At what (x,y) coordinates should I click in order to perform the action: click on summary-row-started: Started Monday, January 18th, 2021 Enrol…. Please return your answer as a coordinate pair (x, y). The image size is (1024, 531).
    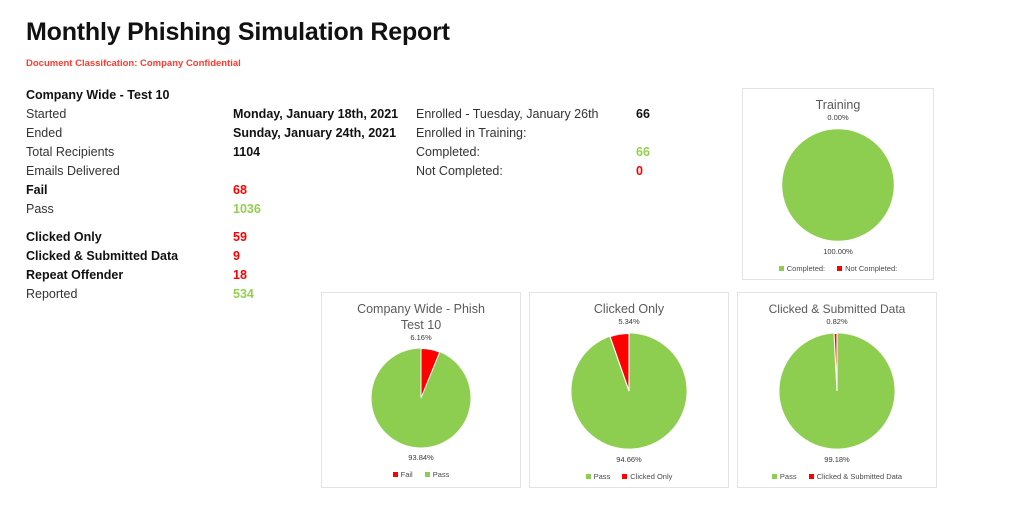
    Looking at the image, I should click on (371, 114).